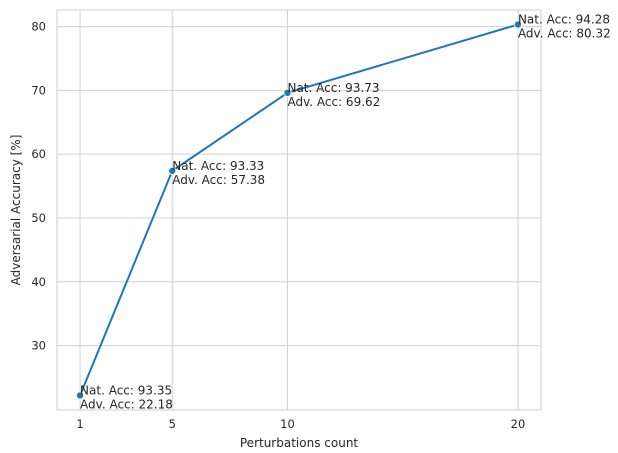 This screenshot has width=618, height=453. I want to click on annotation-nat-acc: Nat. Acc: 94.28, so click(564, 20).